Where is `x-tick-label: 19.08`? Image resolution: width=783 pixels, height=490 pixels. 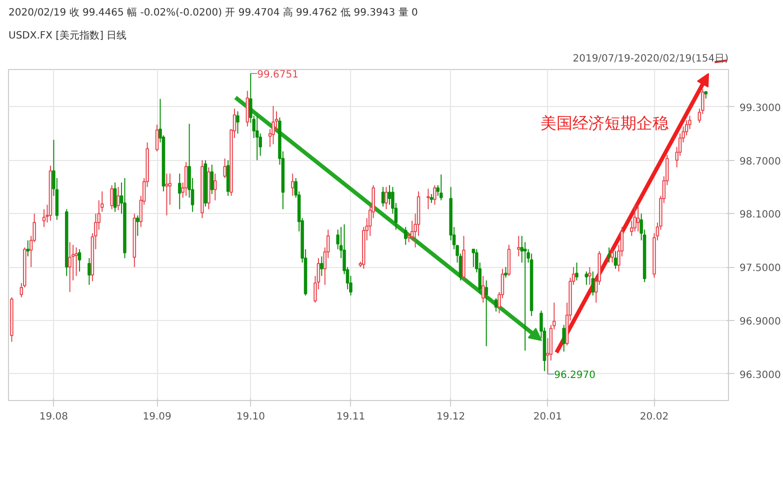
x-tick-label: 19.08 is located at coordinates (53, 417).